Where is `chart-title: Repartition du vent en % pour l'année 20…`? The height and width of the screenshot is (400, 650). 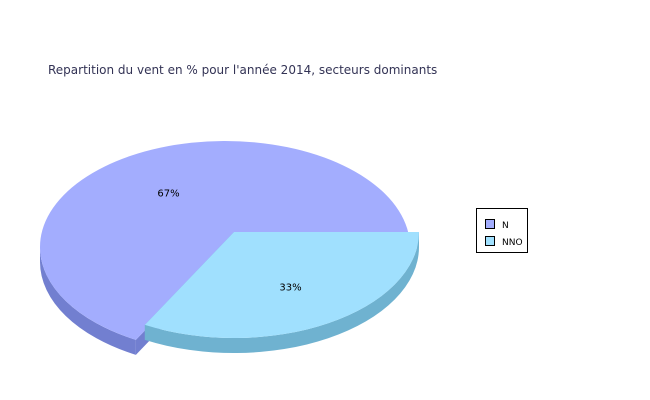 chart-title: Repartition du vent en % pour l'année 20… is located at coordinates (243, 70).